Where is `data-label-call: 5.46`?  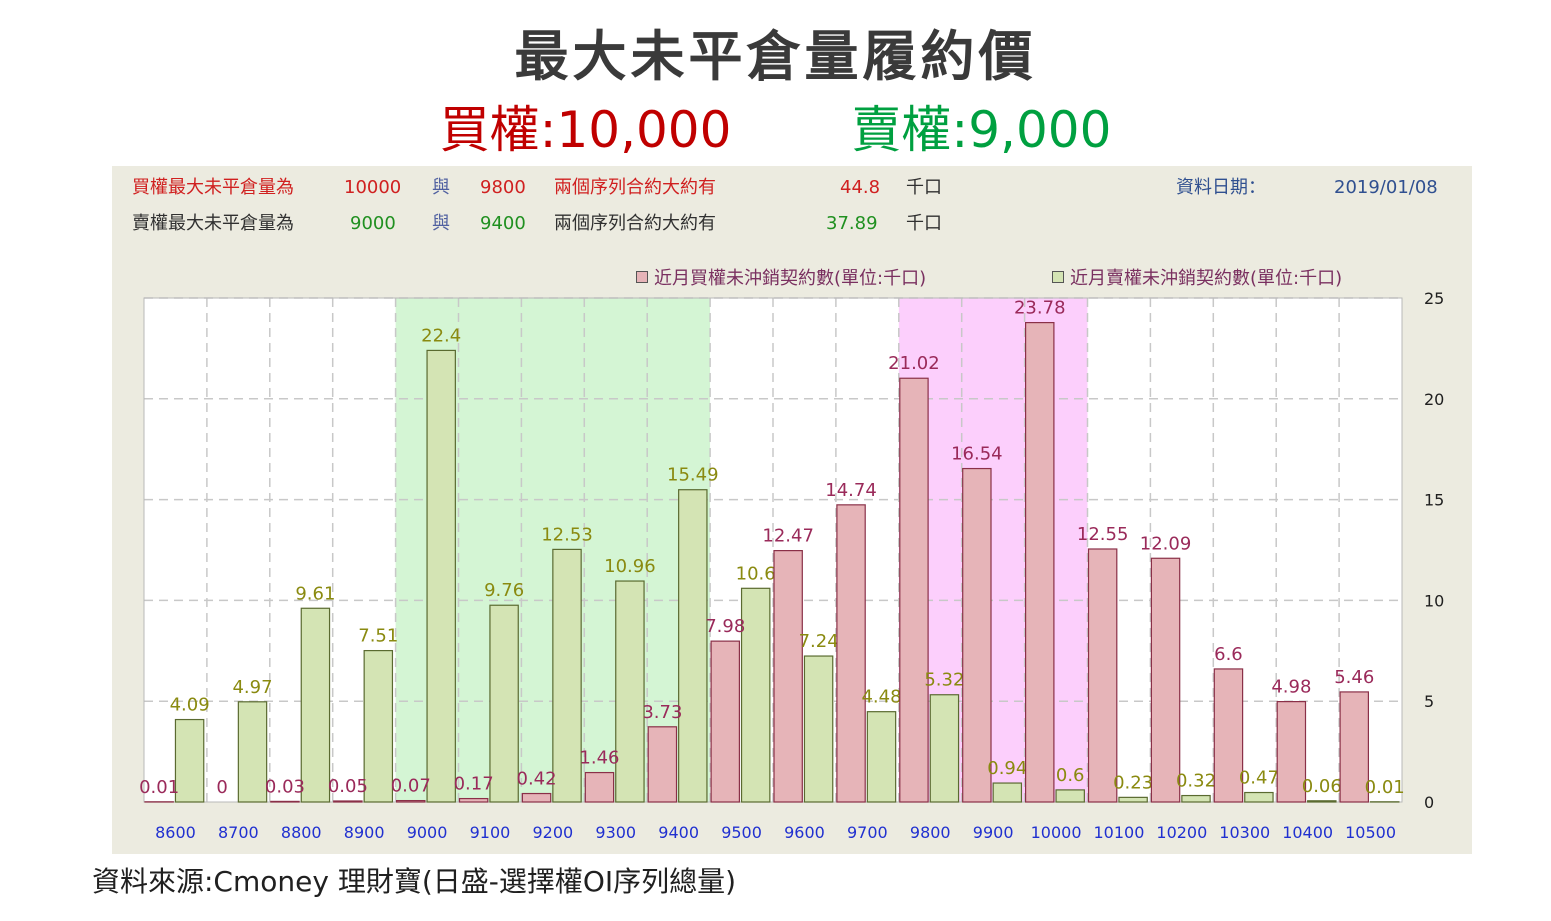 data-label-call: 5.46 is located at coordinates (1354, 677).